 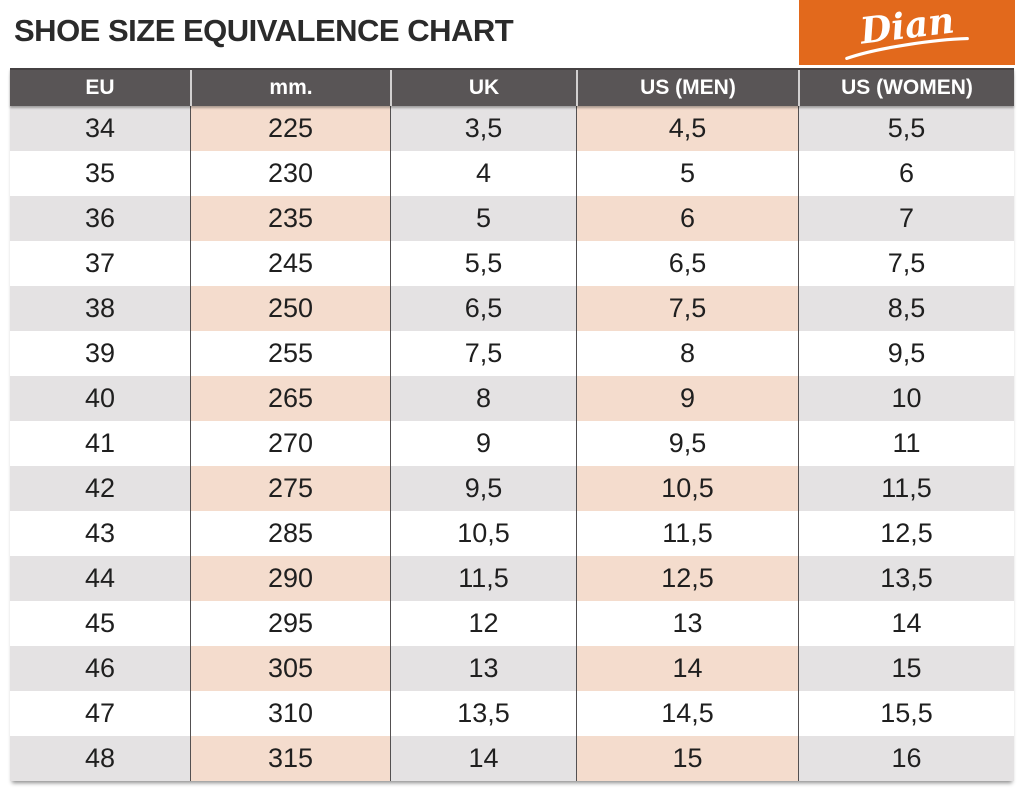 I want to click on brand-logo: Dian, so click(x=907, y=32).